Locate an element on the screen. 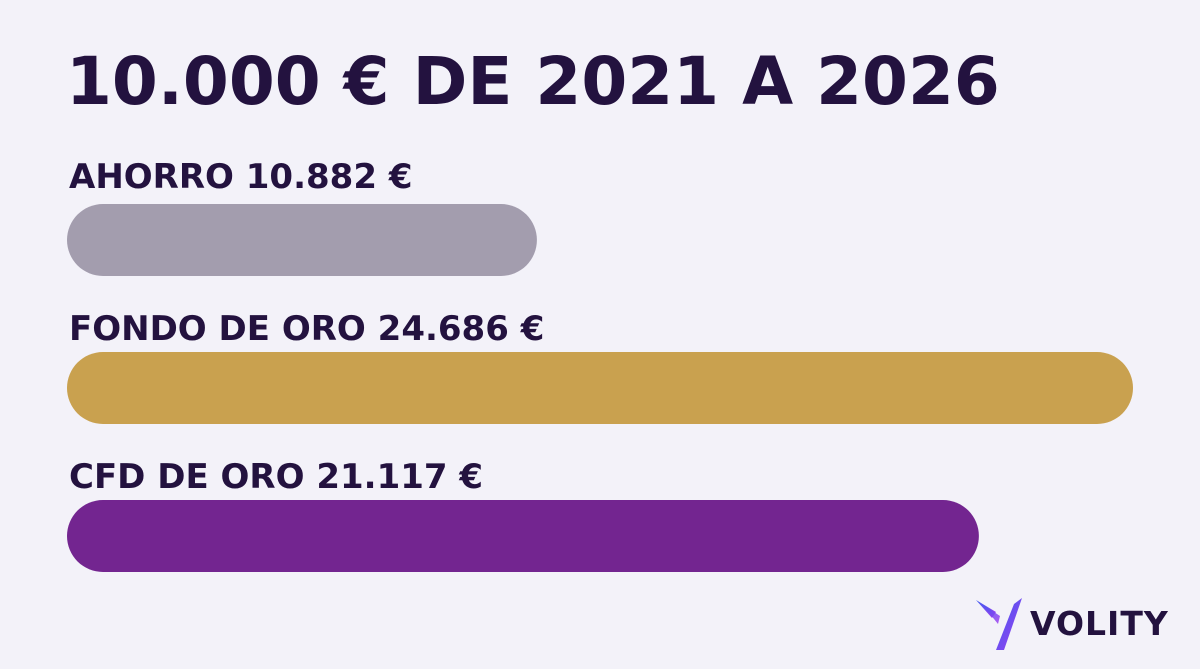 The height and width of the screenshot is (669, 1200). bar-fondo-de-oro is located at coordinates (600, 388).